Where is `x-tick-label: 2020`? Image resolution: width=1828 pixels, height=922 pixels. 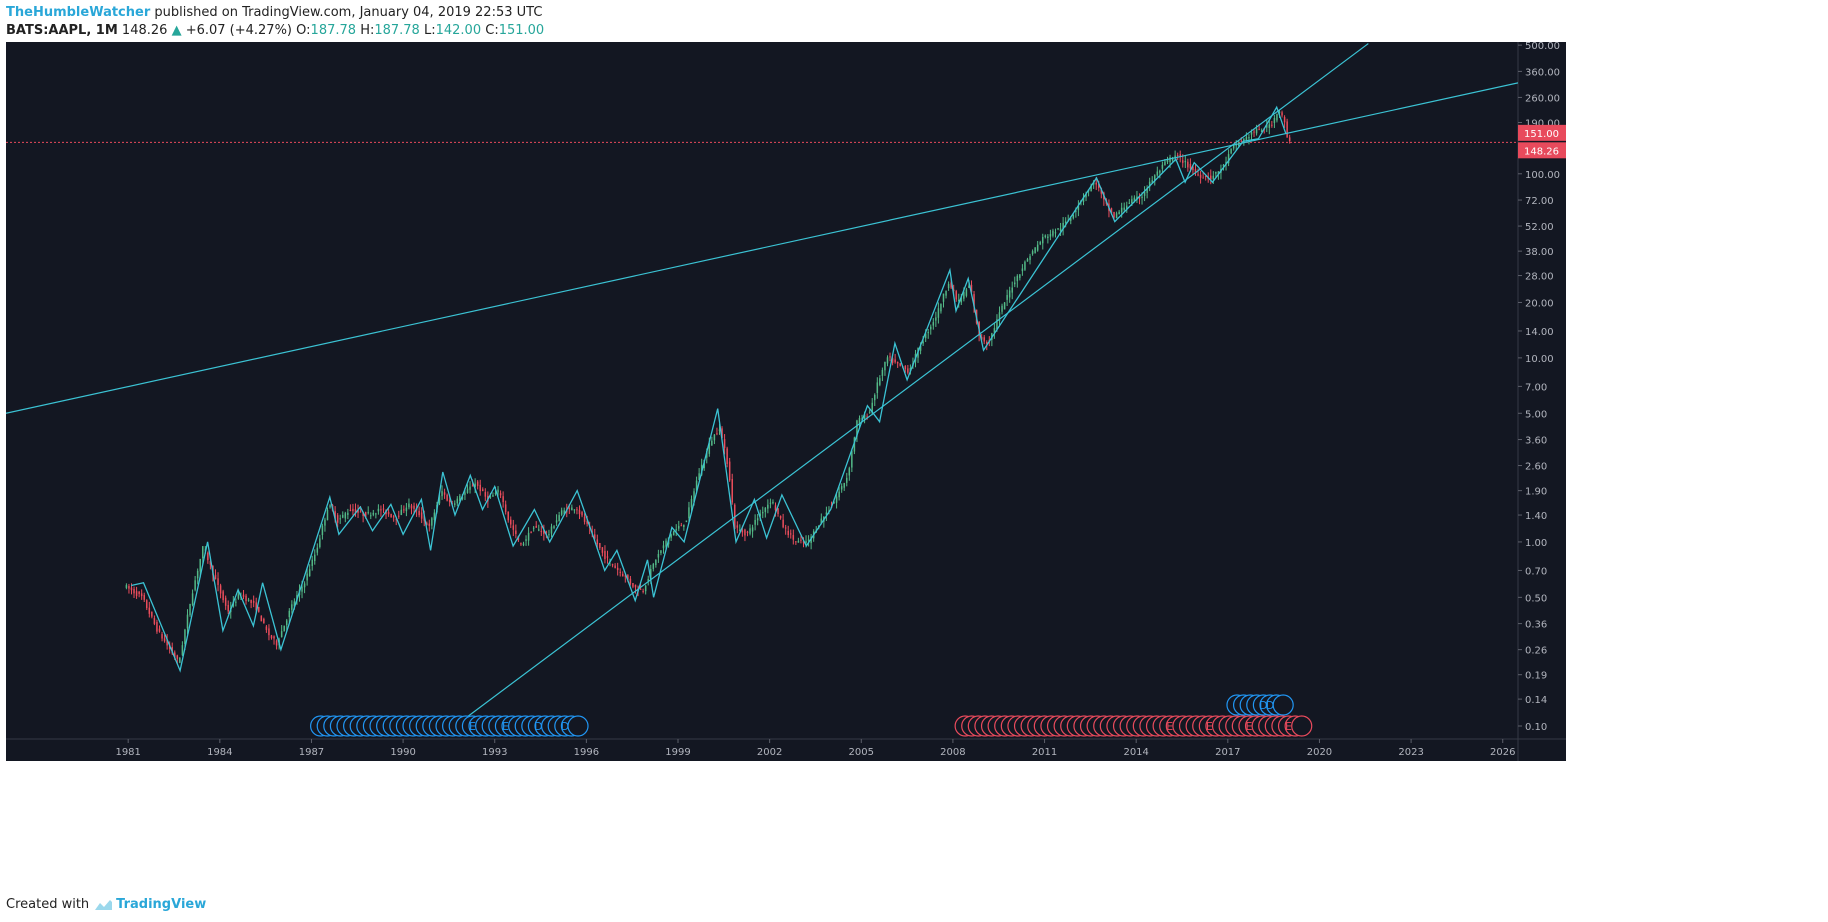
x-tick-label: 2020 is located at coordinates (1319, 752).